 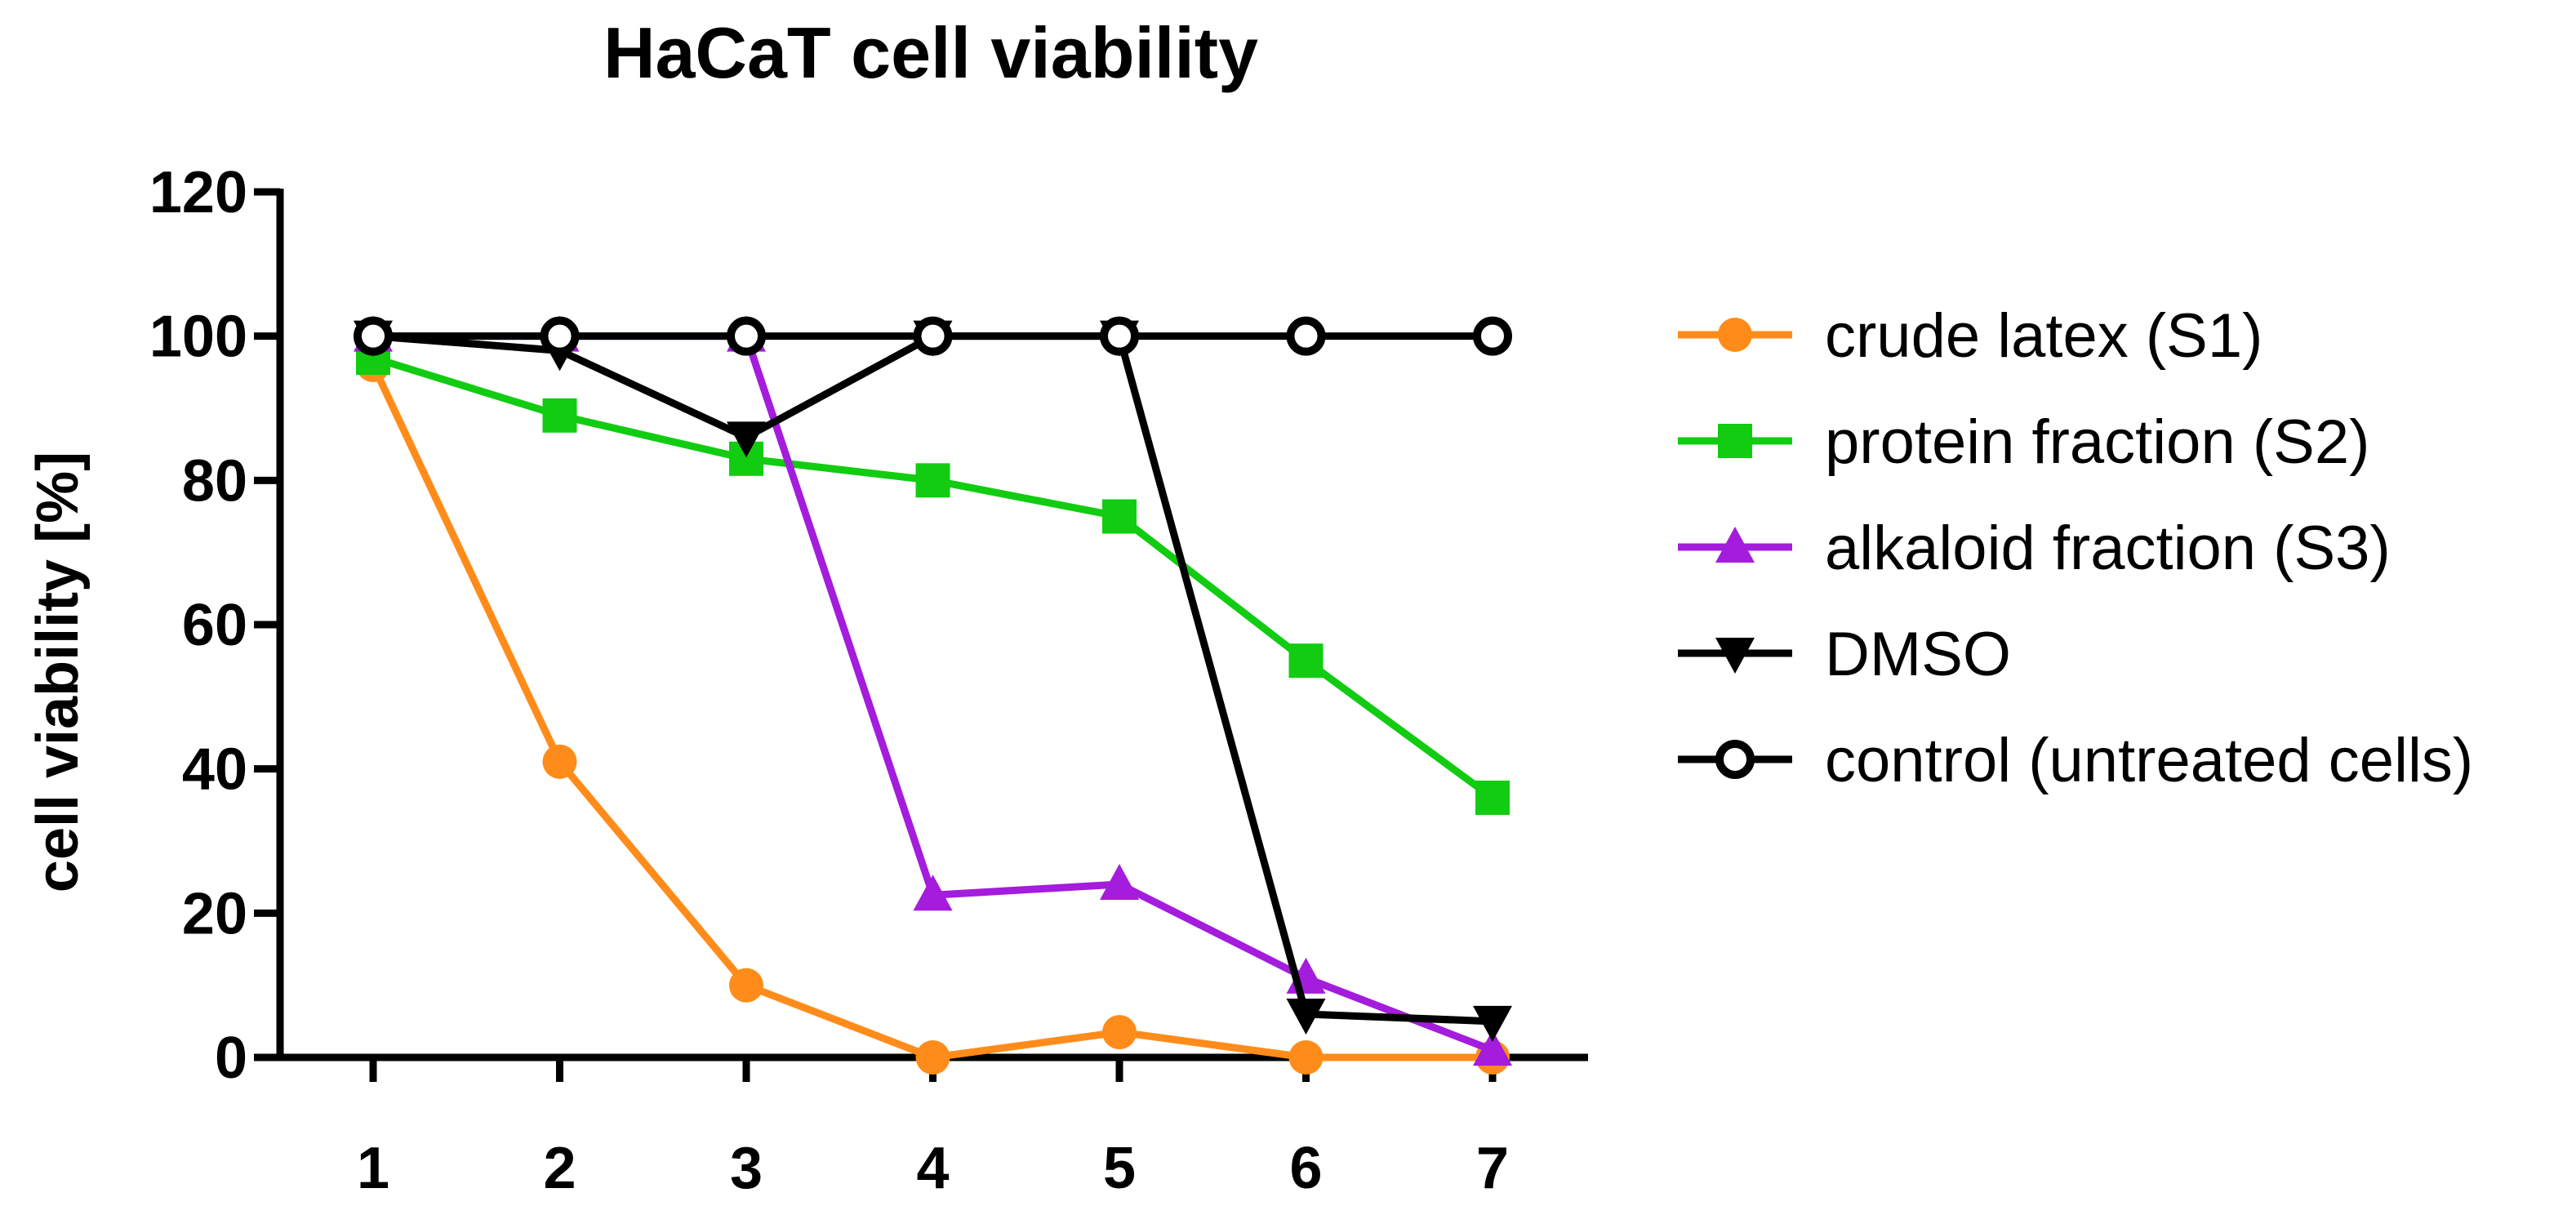 What do you see at coordinates (1918, 654) in the screenshot?
I see `legend-label: DMSO` at bounding box center [1918, 654].